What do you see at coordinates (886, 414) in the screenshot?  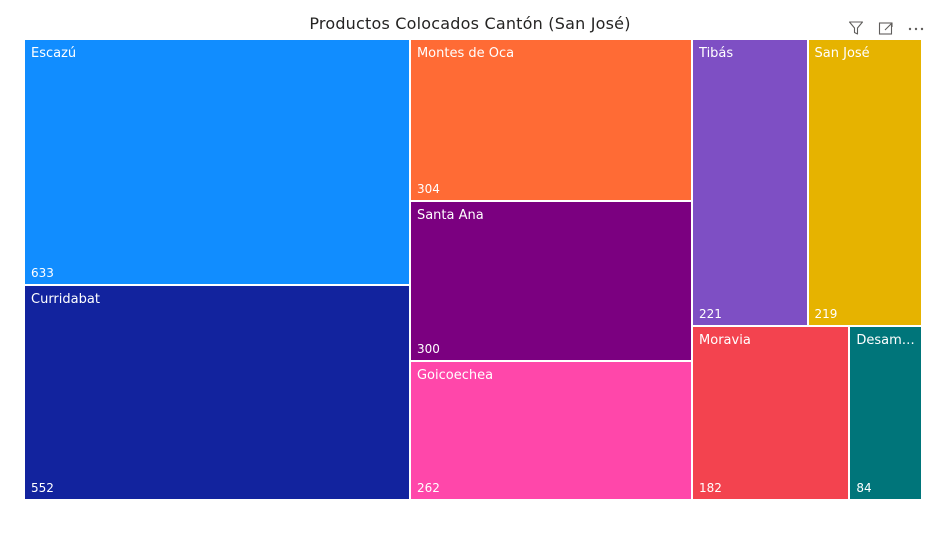 I see `treemap-tile: Desamp... 84` at bounding box center [886, 414].